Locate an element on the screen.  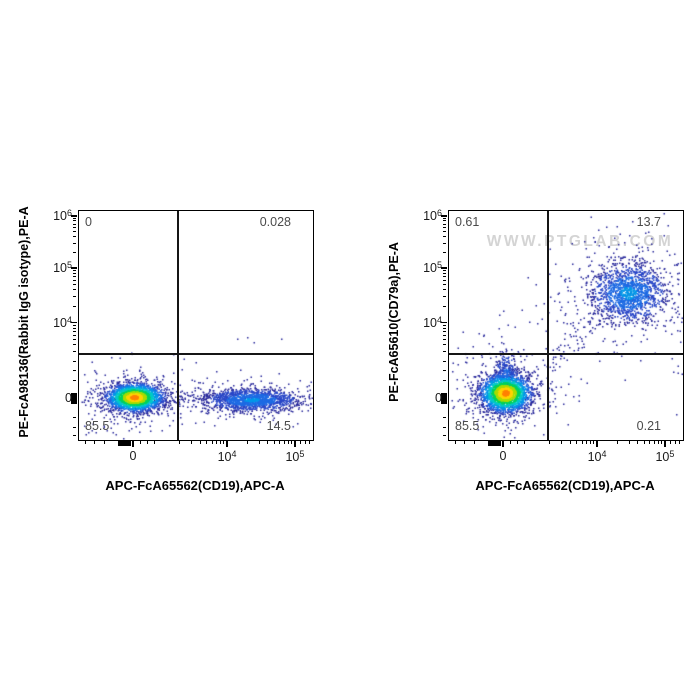
plot-area: 0 0.028 85.5 14.5 is located at coordinates (196, 325).